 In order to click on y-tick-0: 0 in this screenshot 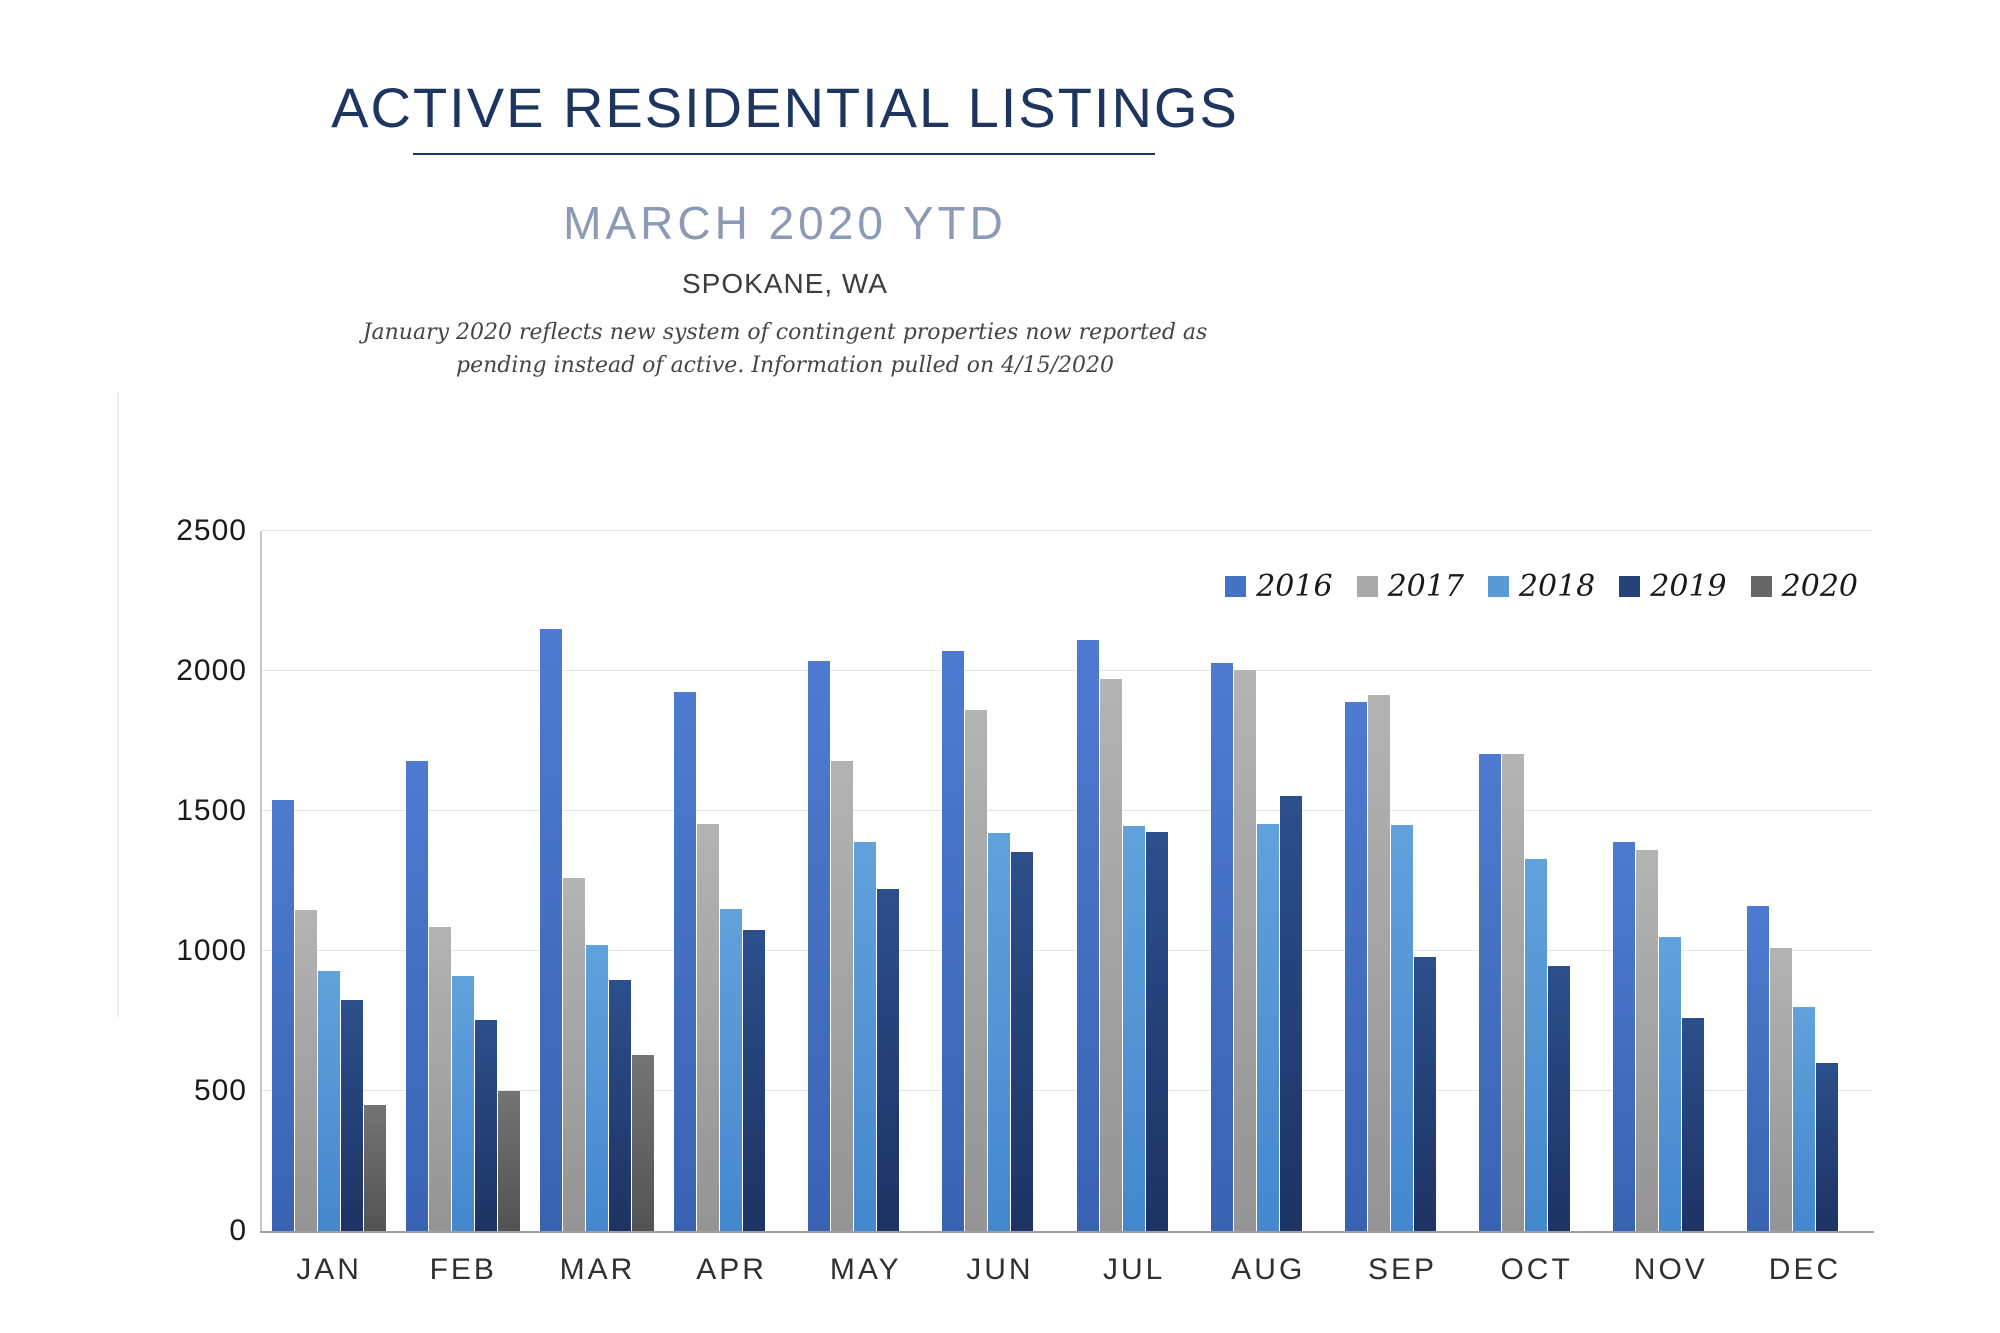, I will do `click(238, 1230)`.